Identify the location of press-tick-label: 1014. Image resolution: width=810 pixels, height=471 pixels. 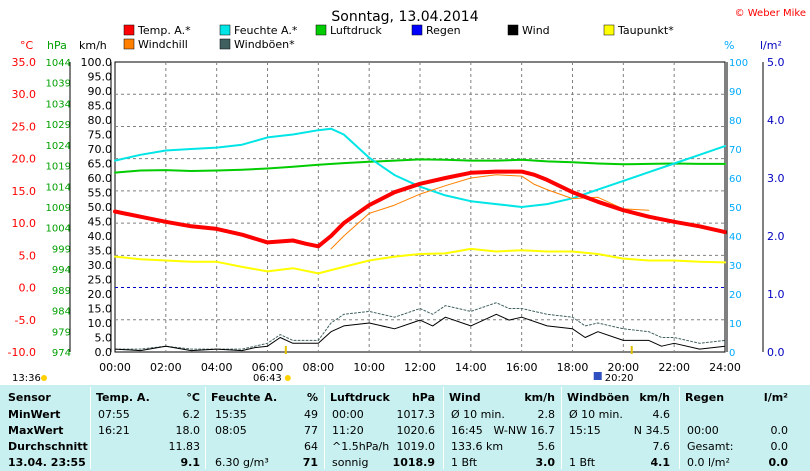
(58, 187).